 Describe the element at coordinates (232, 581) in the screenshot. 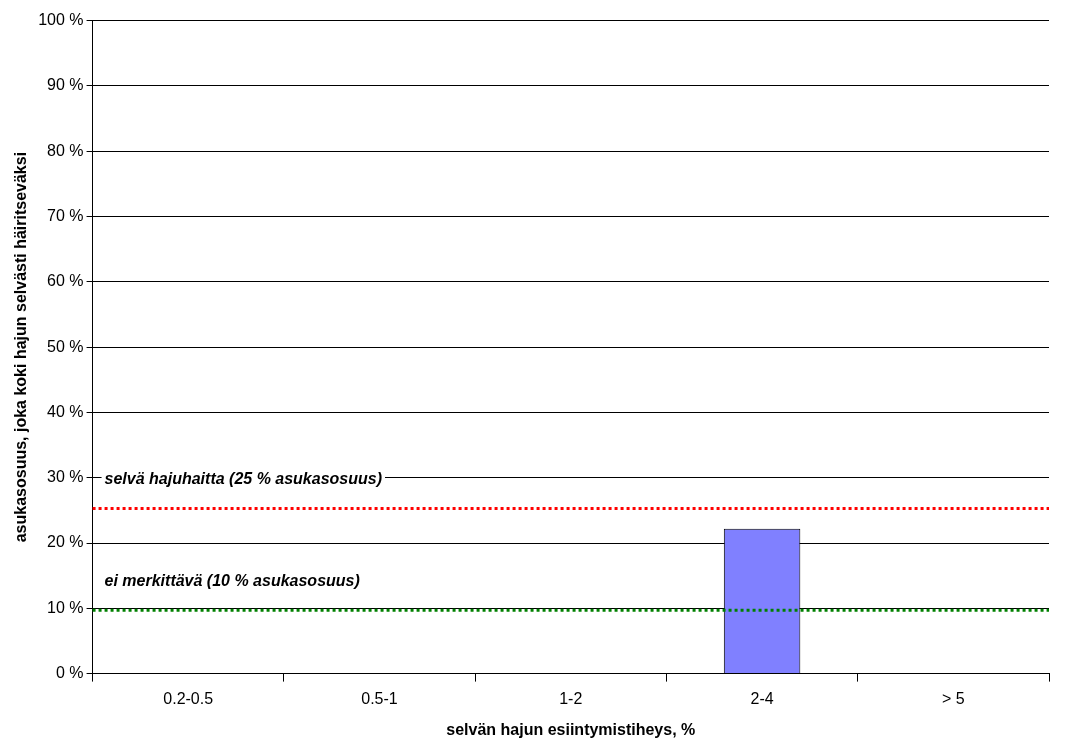

I see `ref-line-label: ei merkittävä (10 % asukasosuus)` at that location.